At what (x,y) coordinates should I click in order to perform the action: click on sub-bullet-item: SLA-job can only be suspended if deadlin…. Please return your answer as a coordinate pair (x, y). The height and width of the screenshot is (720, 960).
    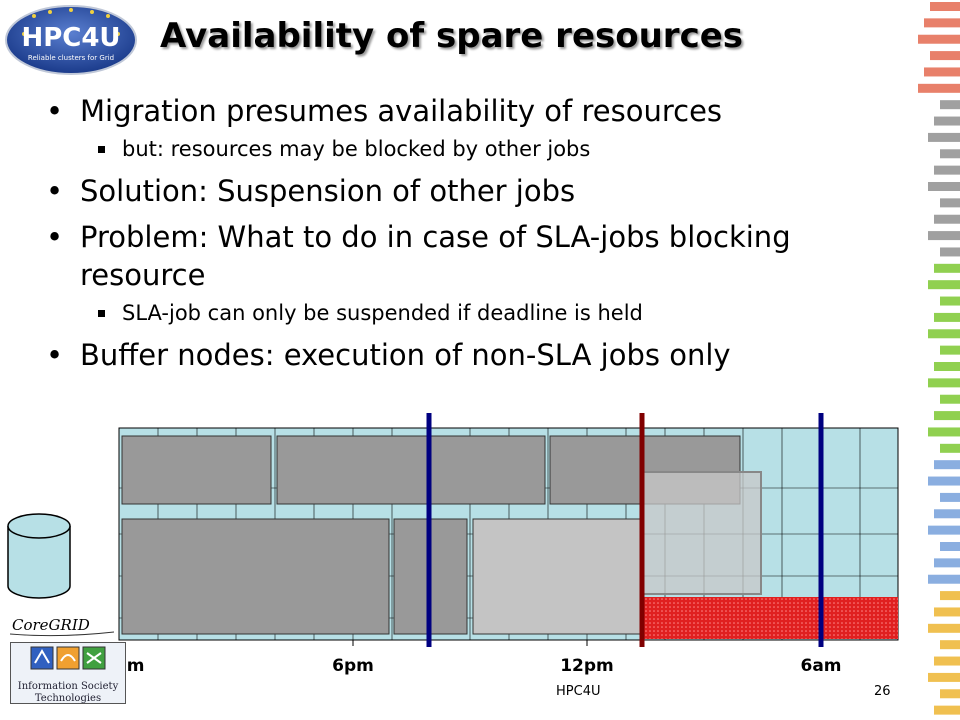
    Looking at the image, I should click on (470, 313).